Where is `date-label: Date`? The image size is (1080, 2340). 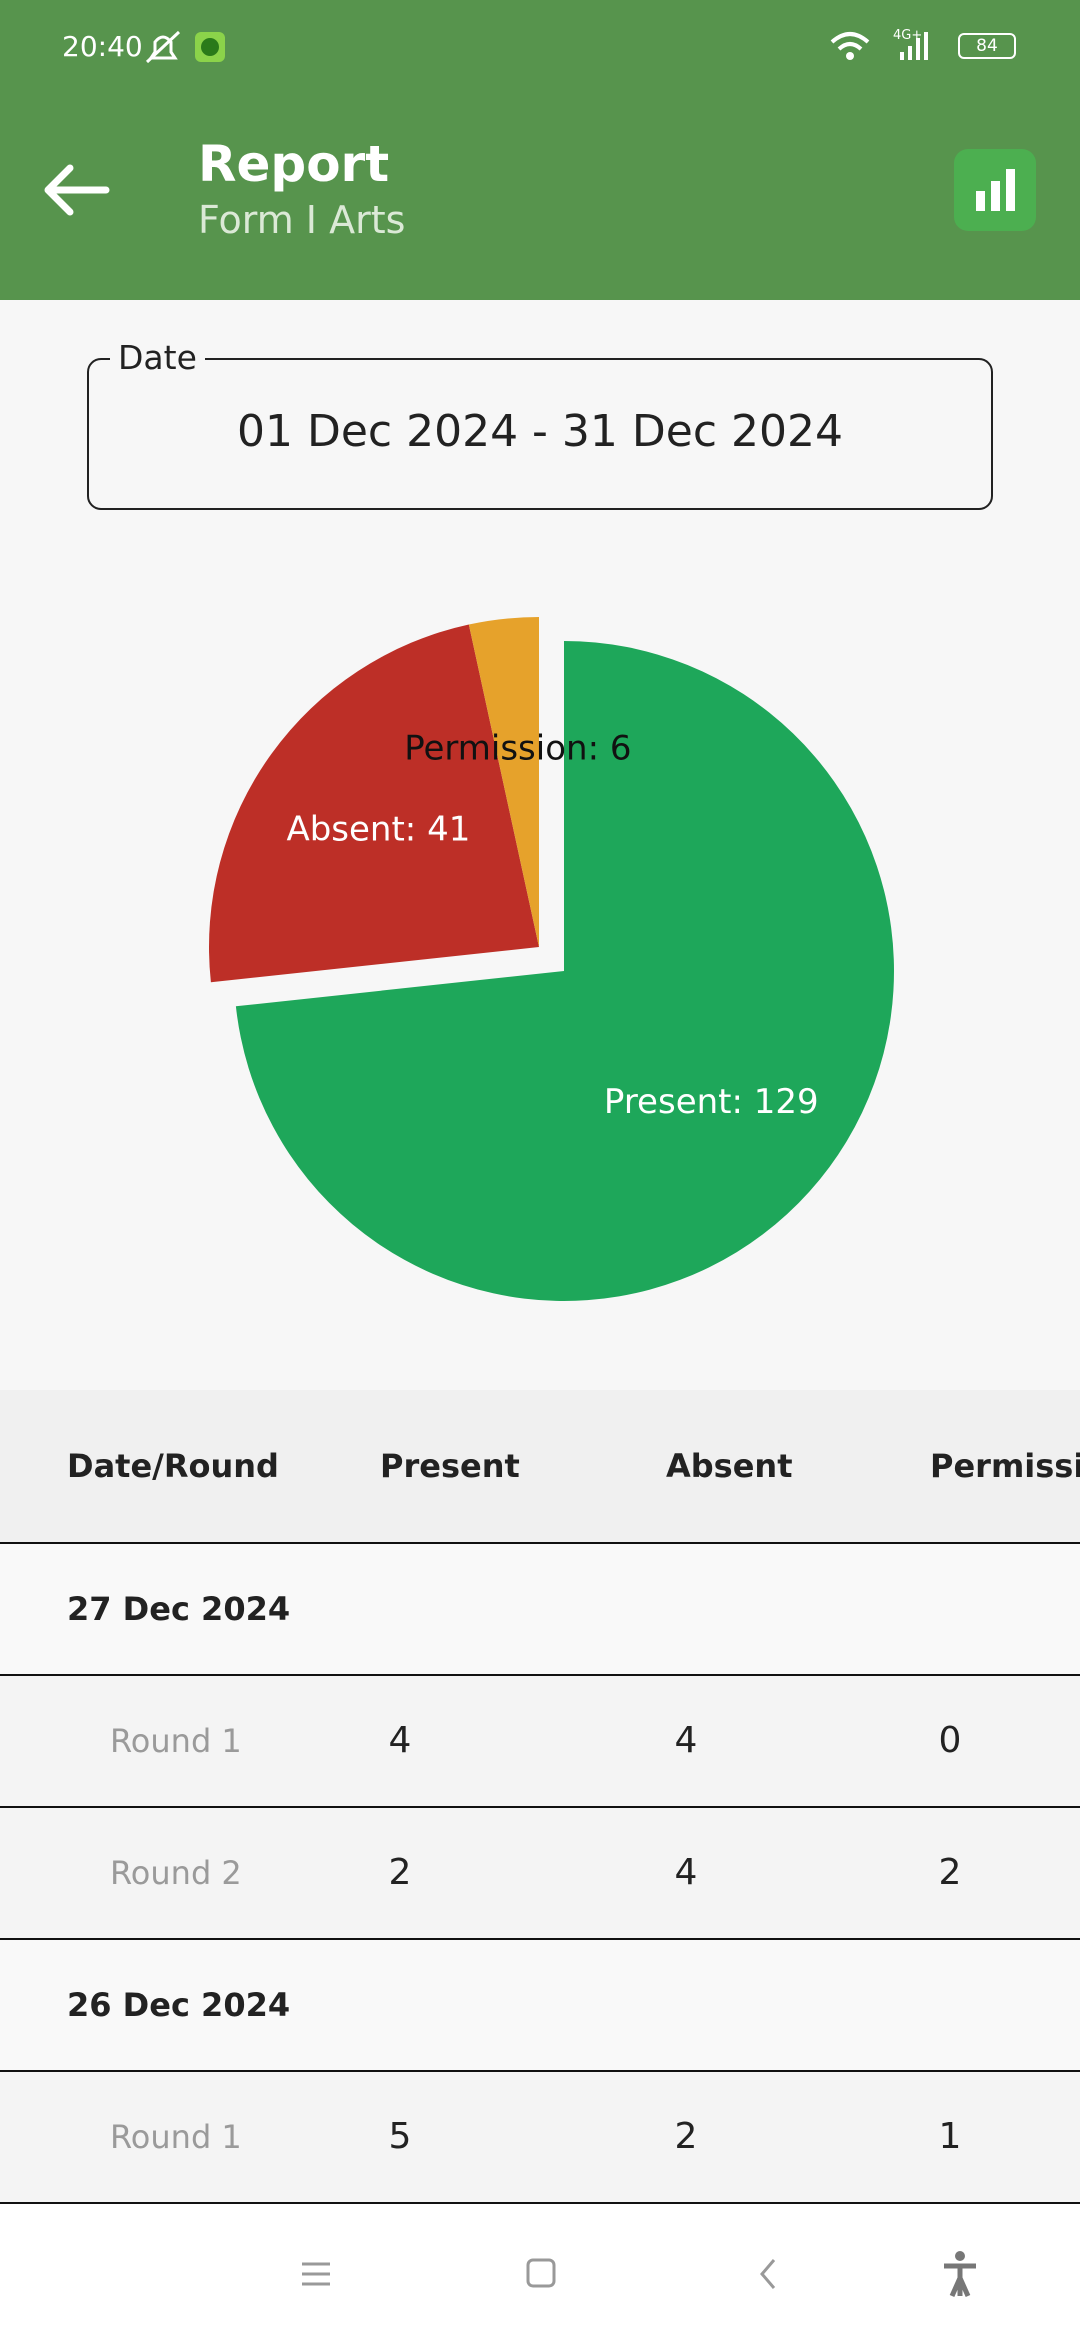
date-label: Date is located at coordinates (157, 357).